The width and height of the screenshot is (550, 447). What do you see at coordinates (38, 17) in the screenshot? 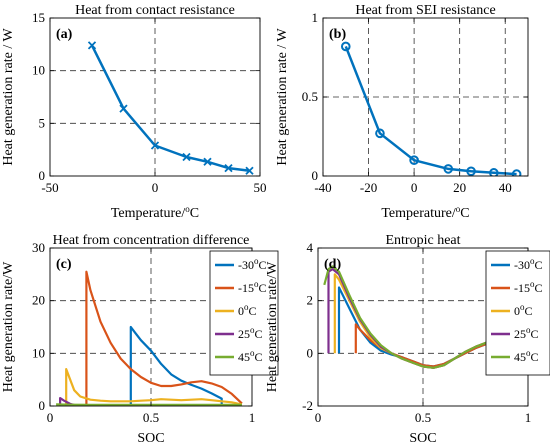
I see `y-tick-label: 15` at bounding box center [38, 17].